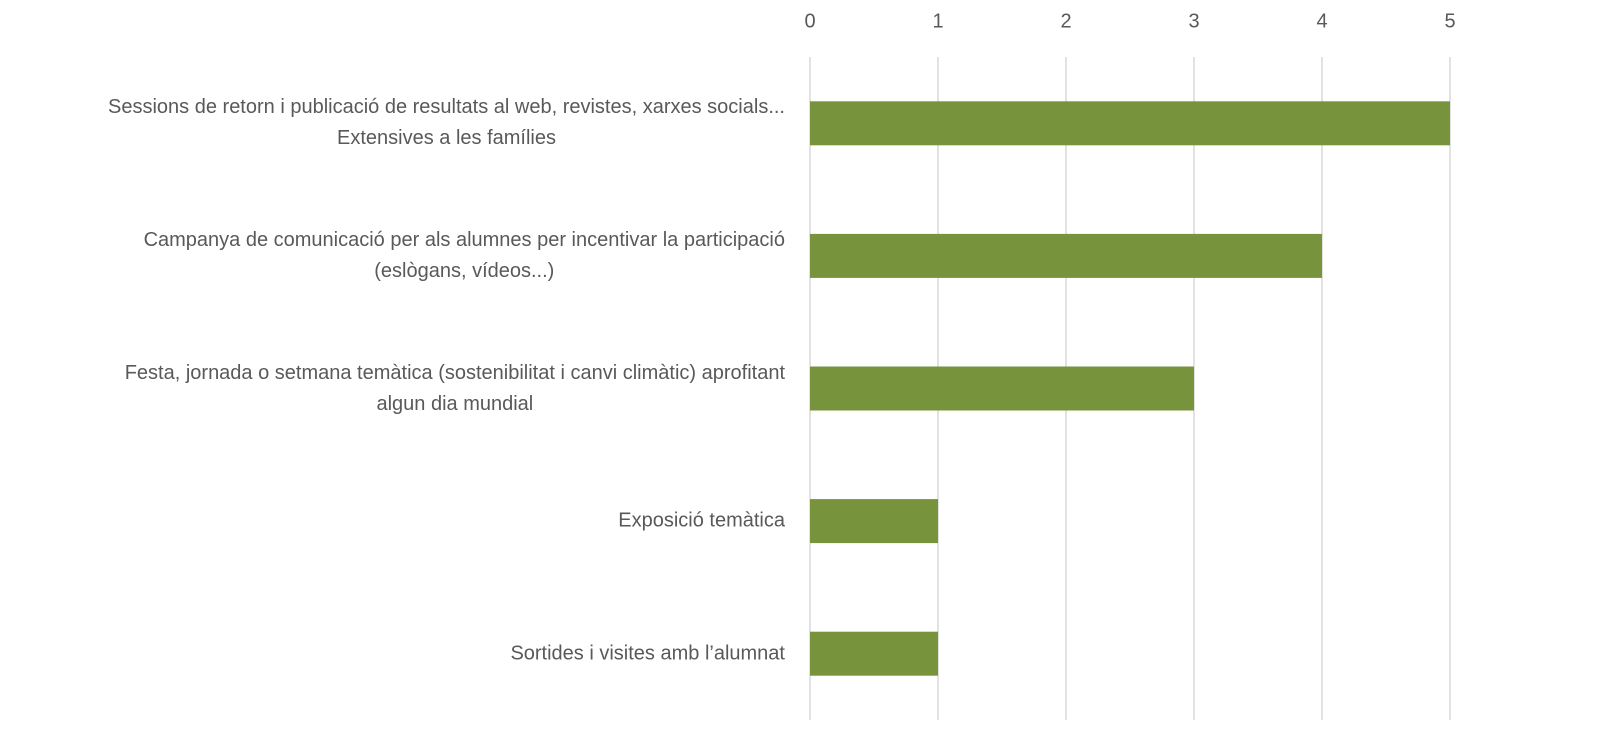 This screenshot has height=740, width=1600. What do you see at coordinates (1449, 21) in the screenshot?
I see `x-tick-label: 5` at bounding box center [1449, 21].